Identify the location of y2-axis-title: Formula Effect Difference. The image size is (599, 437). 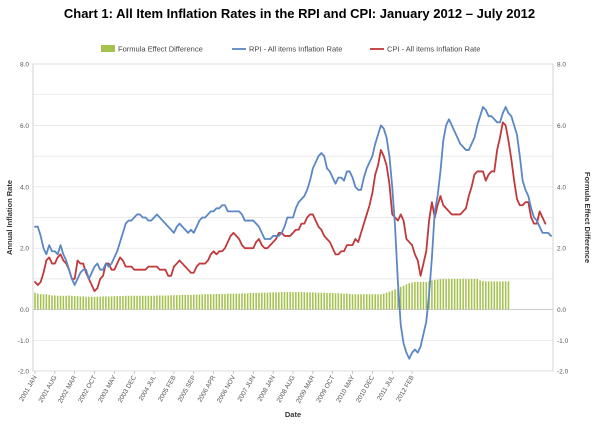
(587, 217).